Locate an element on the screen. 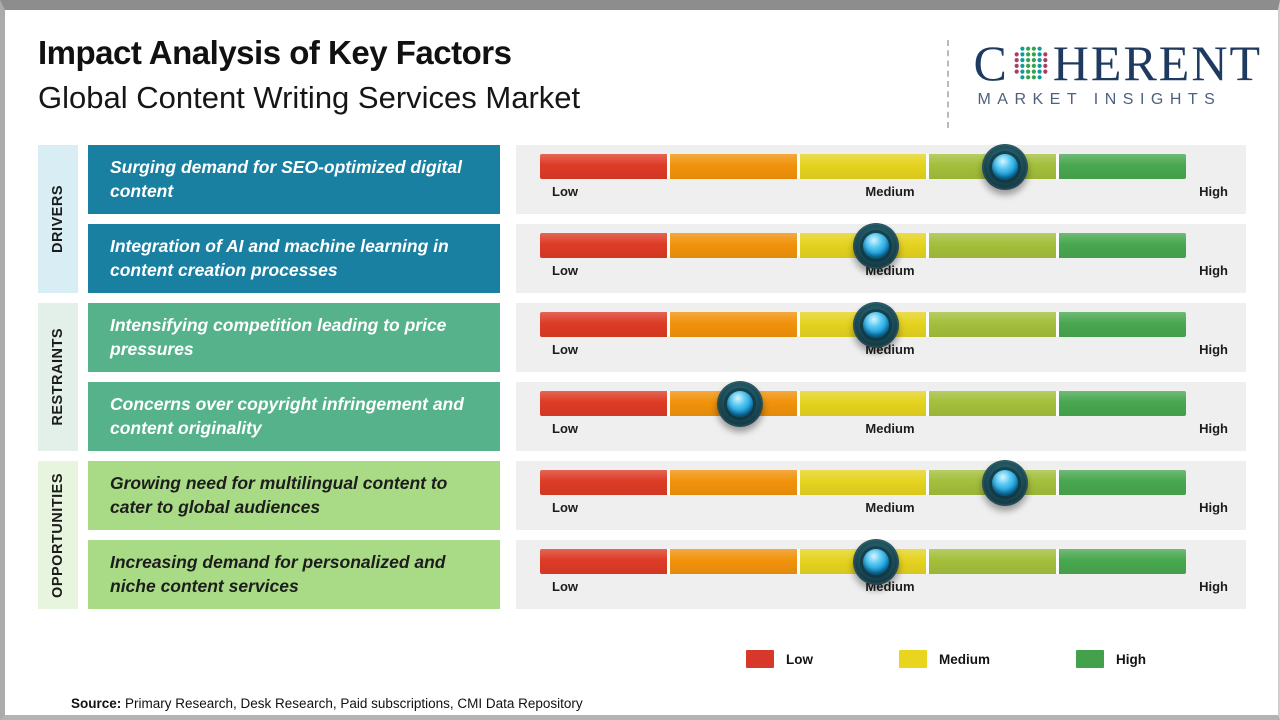  logo-wordmark: C HERENT is located at coordinates (1117, 63).